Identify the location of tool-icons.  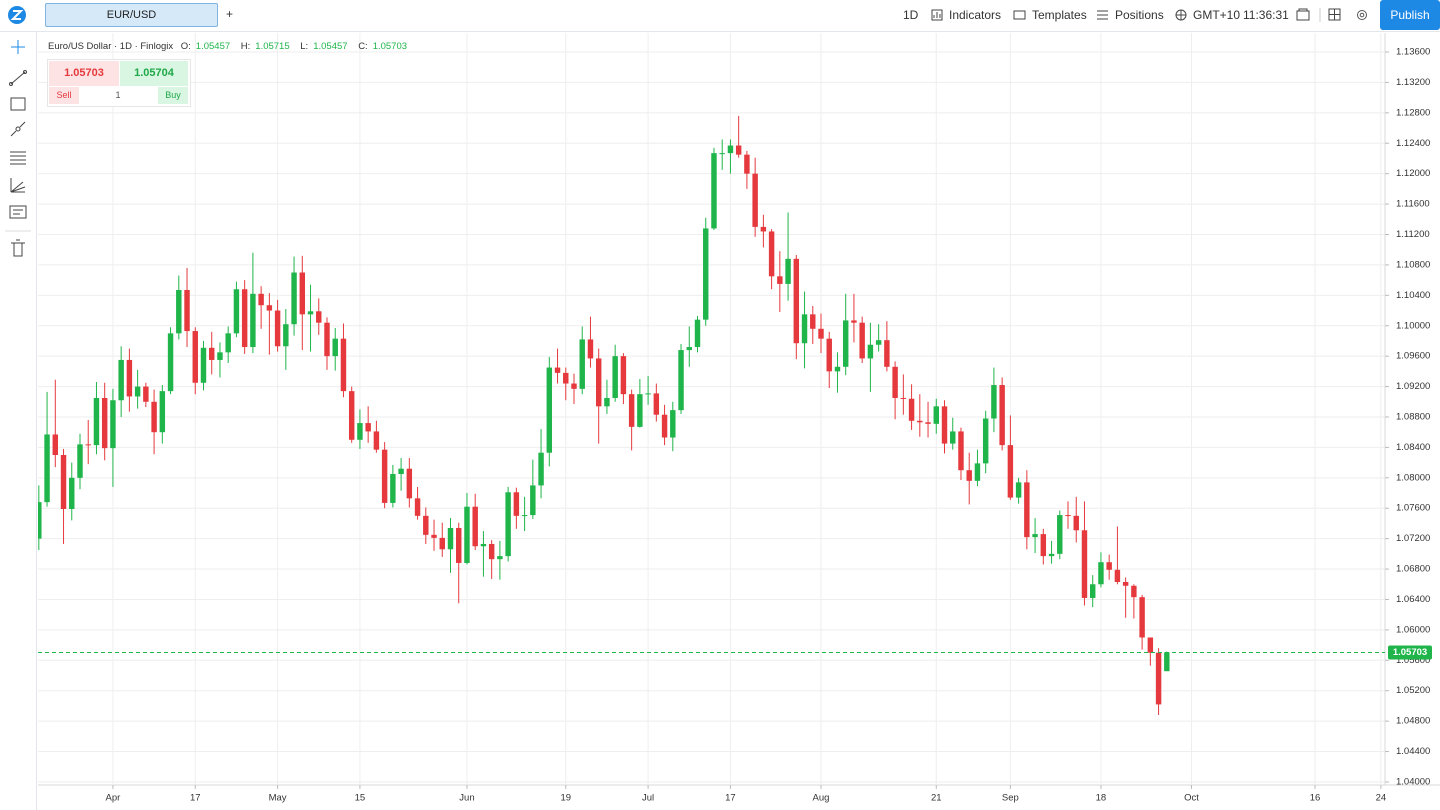
(18, 152).